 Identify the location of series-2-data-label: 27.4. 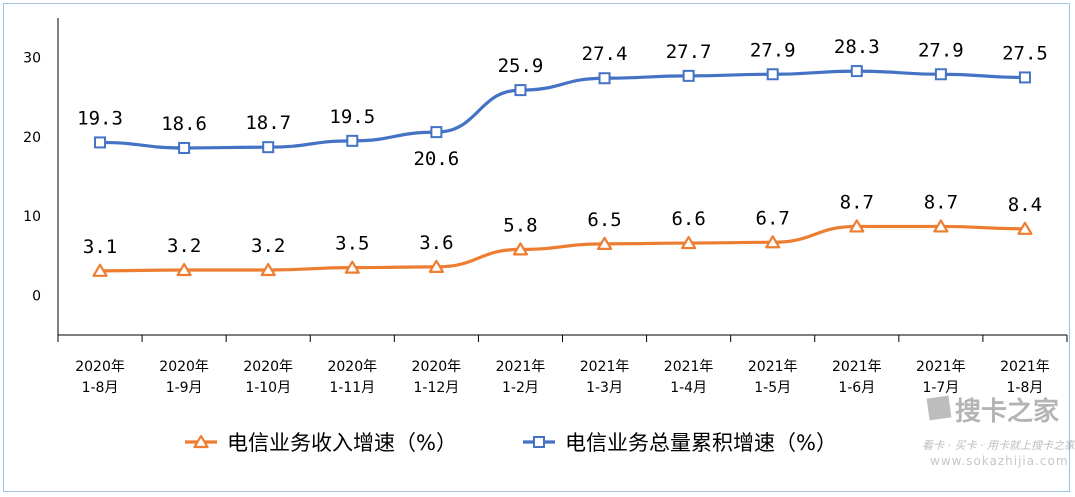
(605, 54).